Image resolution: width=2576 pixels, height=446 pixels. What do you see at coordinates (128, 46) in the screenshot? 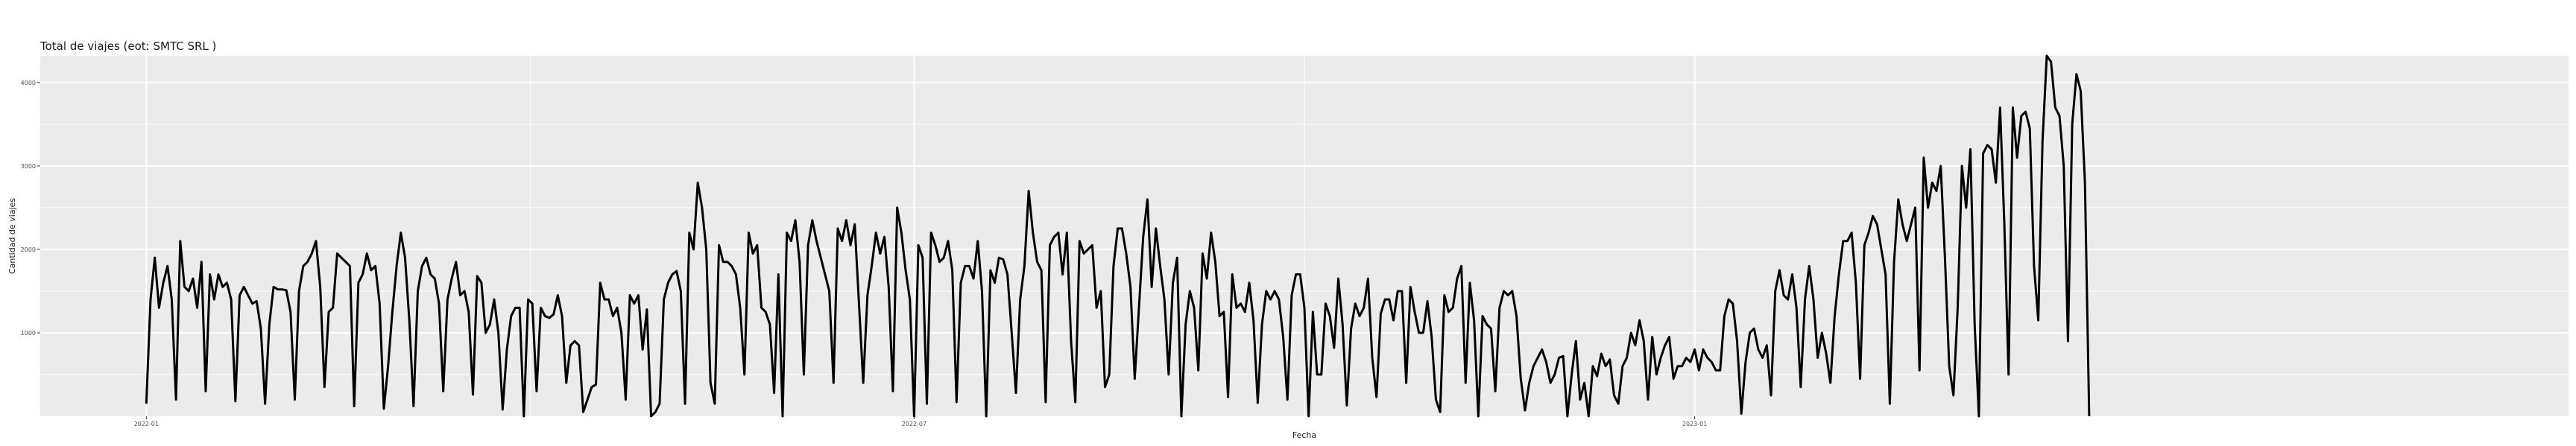
I see `chart-title: Total de viajes (eot: SMTC SRL )` at bounding box center [128, 46].